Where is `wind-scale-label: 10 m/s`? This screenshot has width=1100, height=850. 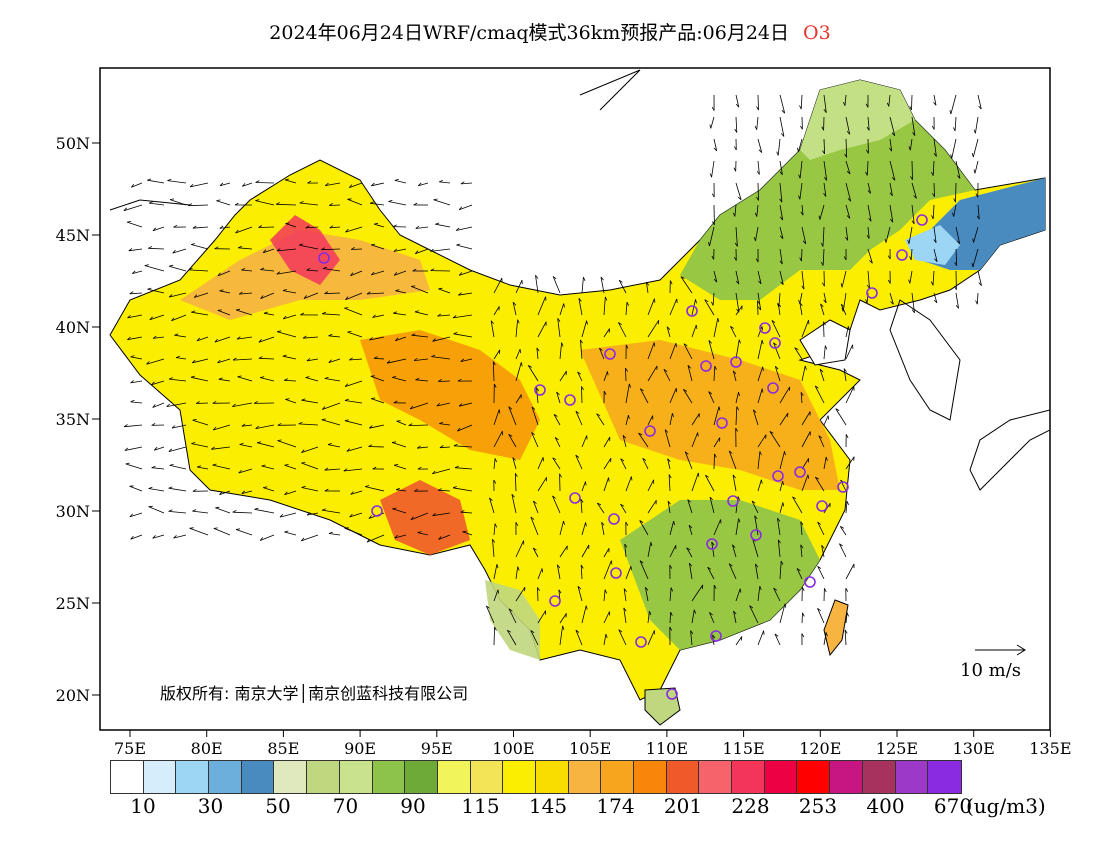 wind-scale-label: 10 m/s is located at coordinates (990, 670).